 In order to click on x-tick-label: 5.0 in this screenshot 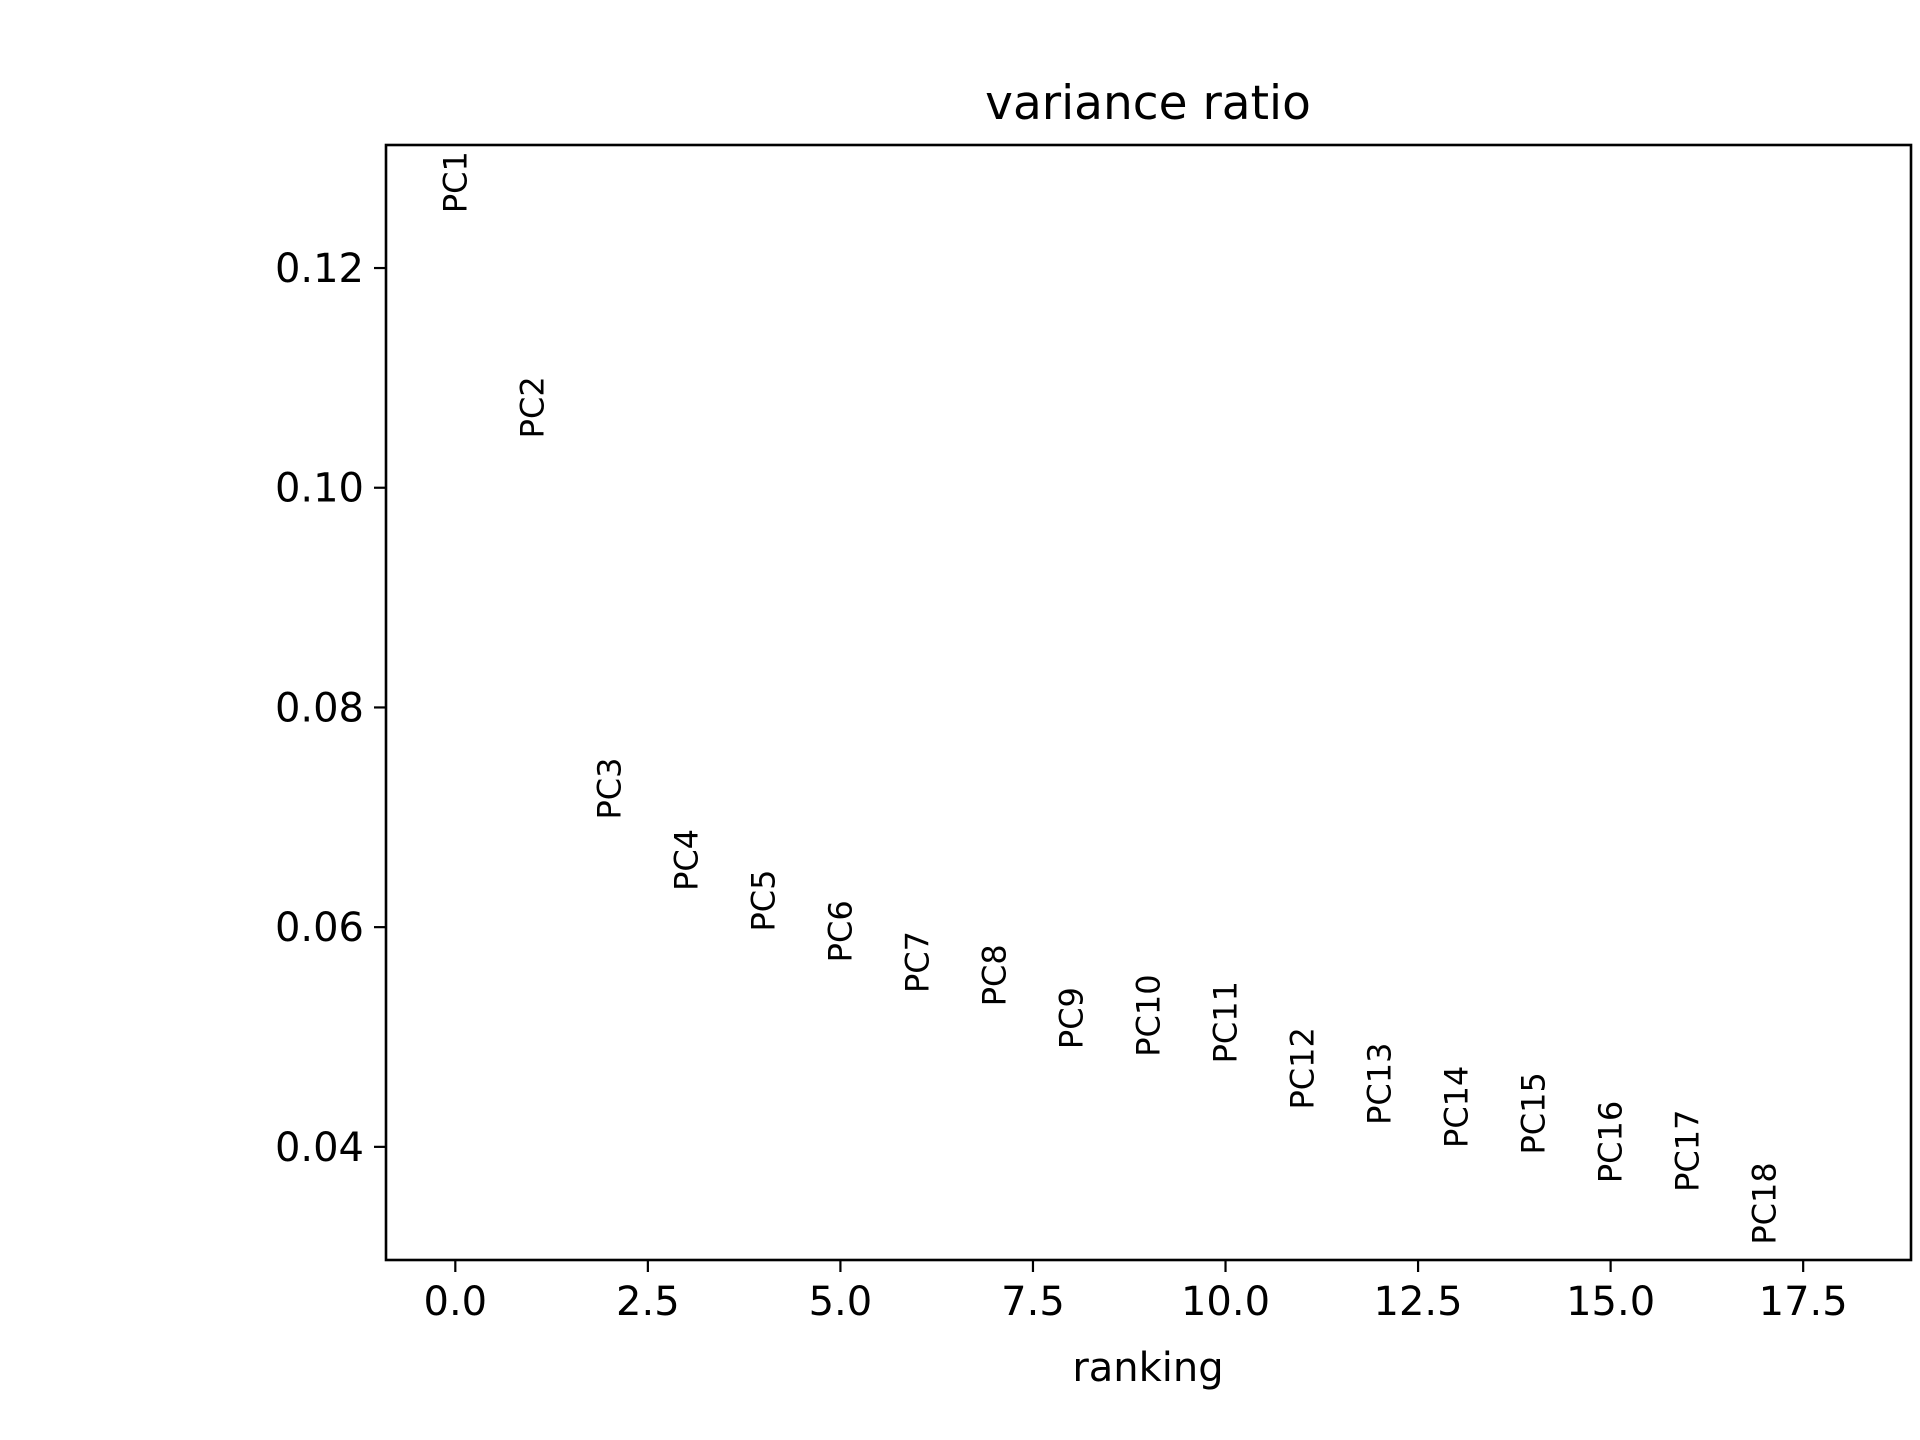, I will do `click(841, 1302)`.